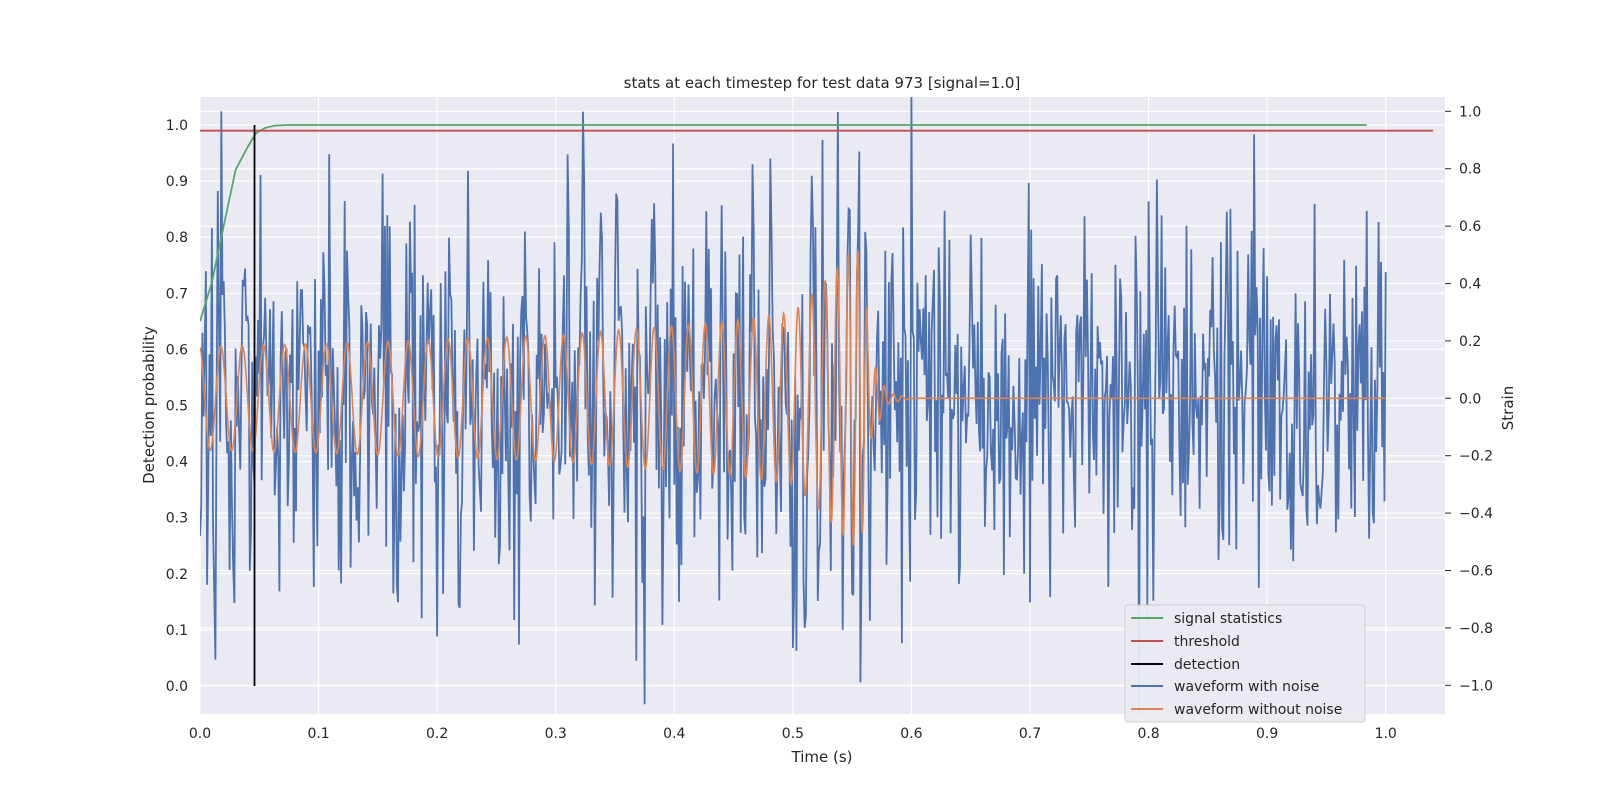 The width and height of the screenshot is (1600, 800). I want to click on y-right-tick-label: −0.4, so click(1476, 514).